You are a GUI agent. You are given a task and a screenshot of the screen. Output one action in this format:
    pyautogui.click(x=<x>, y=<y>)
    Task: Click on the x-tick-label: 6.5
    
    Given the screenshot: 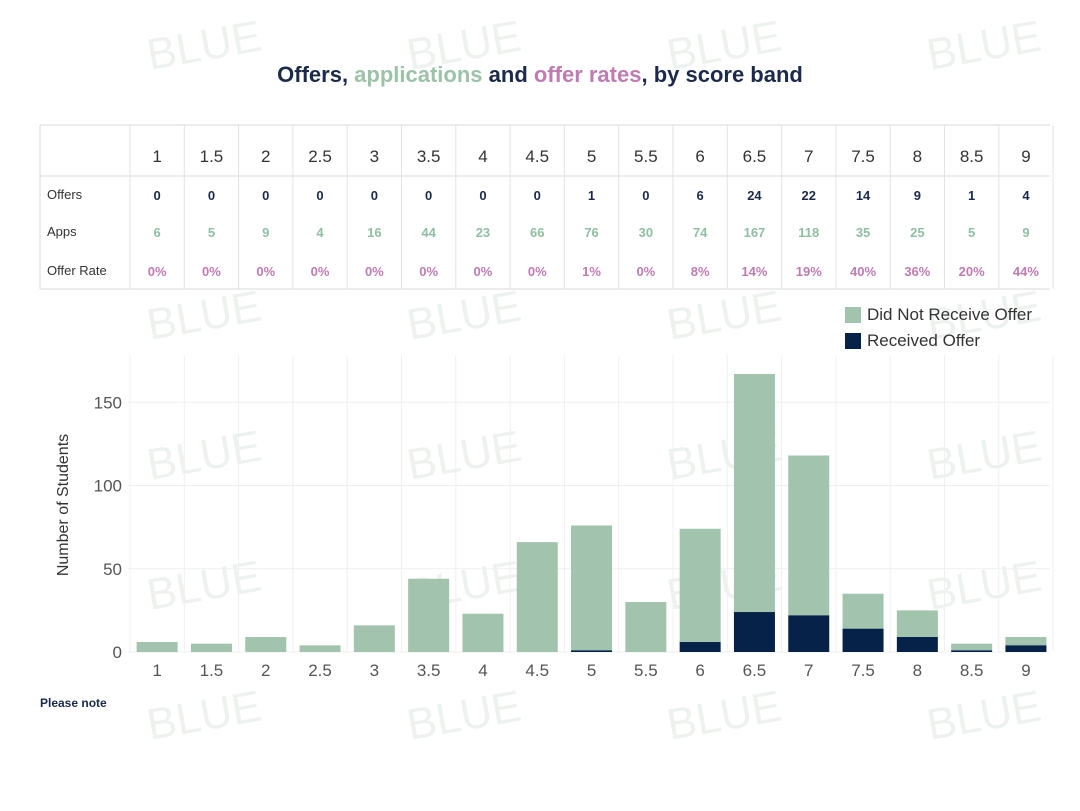 What is the action you would take?
    pyautogui.click(x=755, y=670)
    